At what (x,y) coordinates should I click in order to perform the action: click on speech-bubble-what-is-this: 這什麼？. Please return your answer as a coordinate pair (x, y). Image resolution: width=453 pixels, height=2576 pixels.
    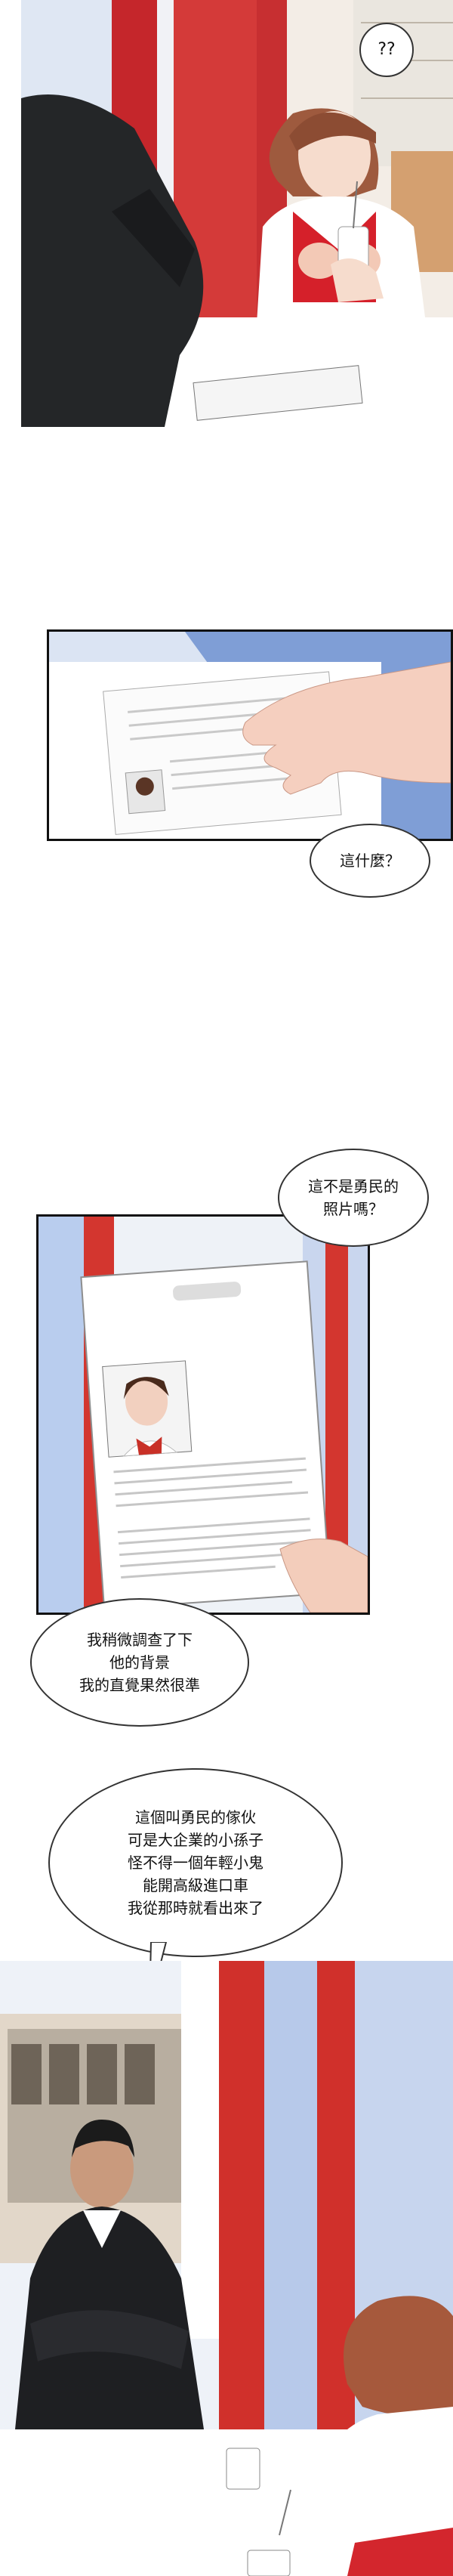
    Looking at the image, I should click on (370, 861).